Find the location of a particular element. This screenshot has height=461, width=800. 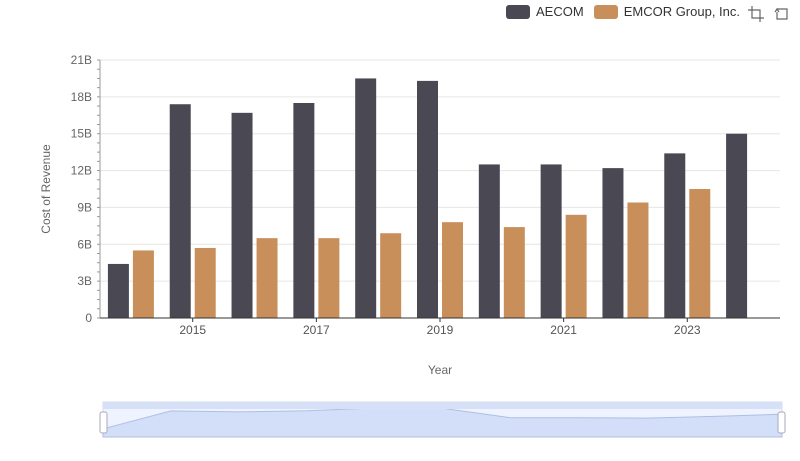

x-tick-label: 2017 is located at coordinates (316, 330).